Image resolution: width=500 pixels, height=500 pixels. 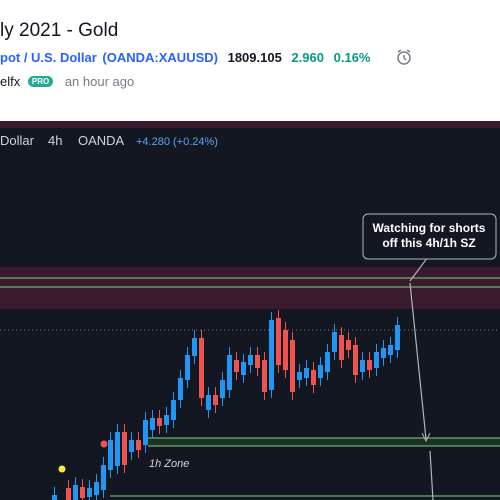 What do you see at coordinates (59, 30) in the screenshot?
I see `idea-title: ly 2021 - Gold` at bounding box center [59, 30].